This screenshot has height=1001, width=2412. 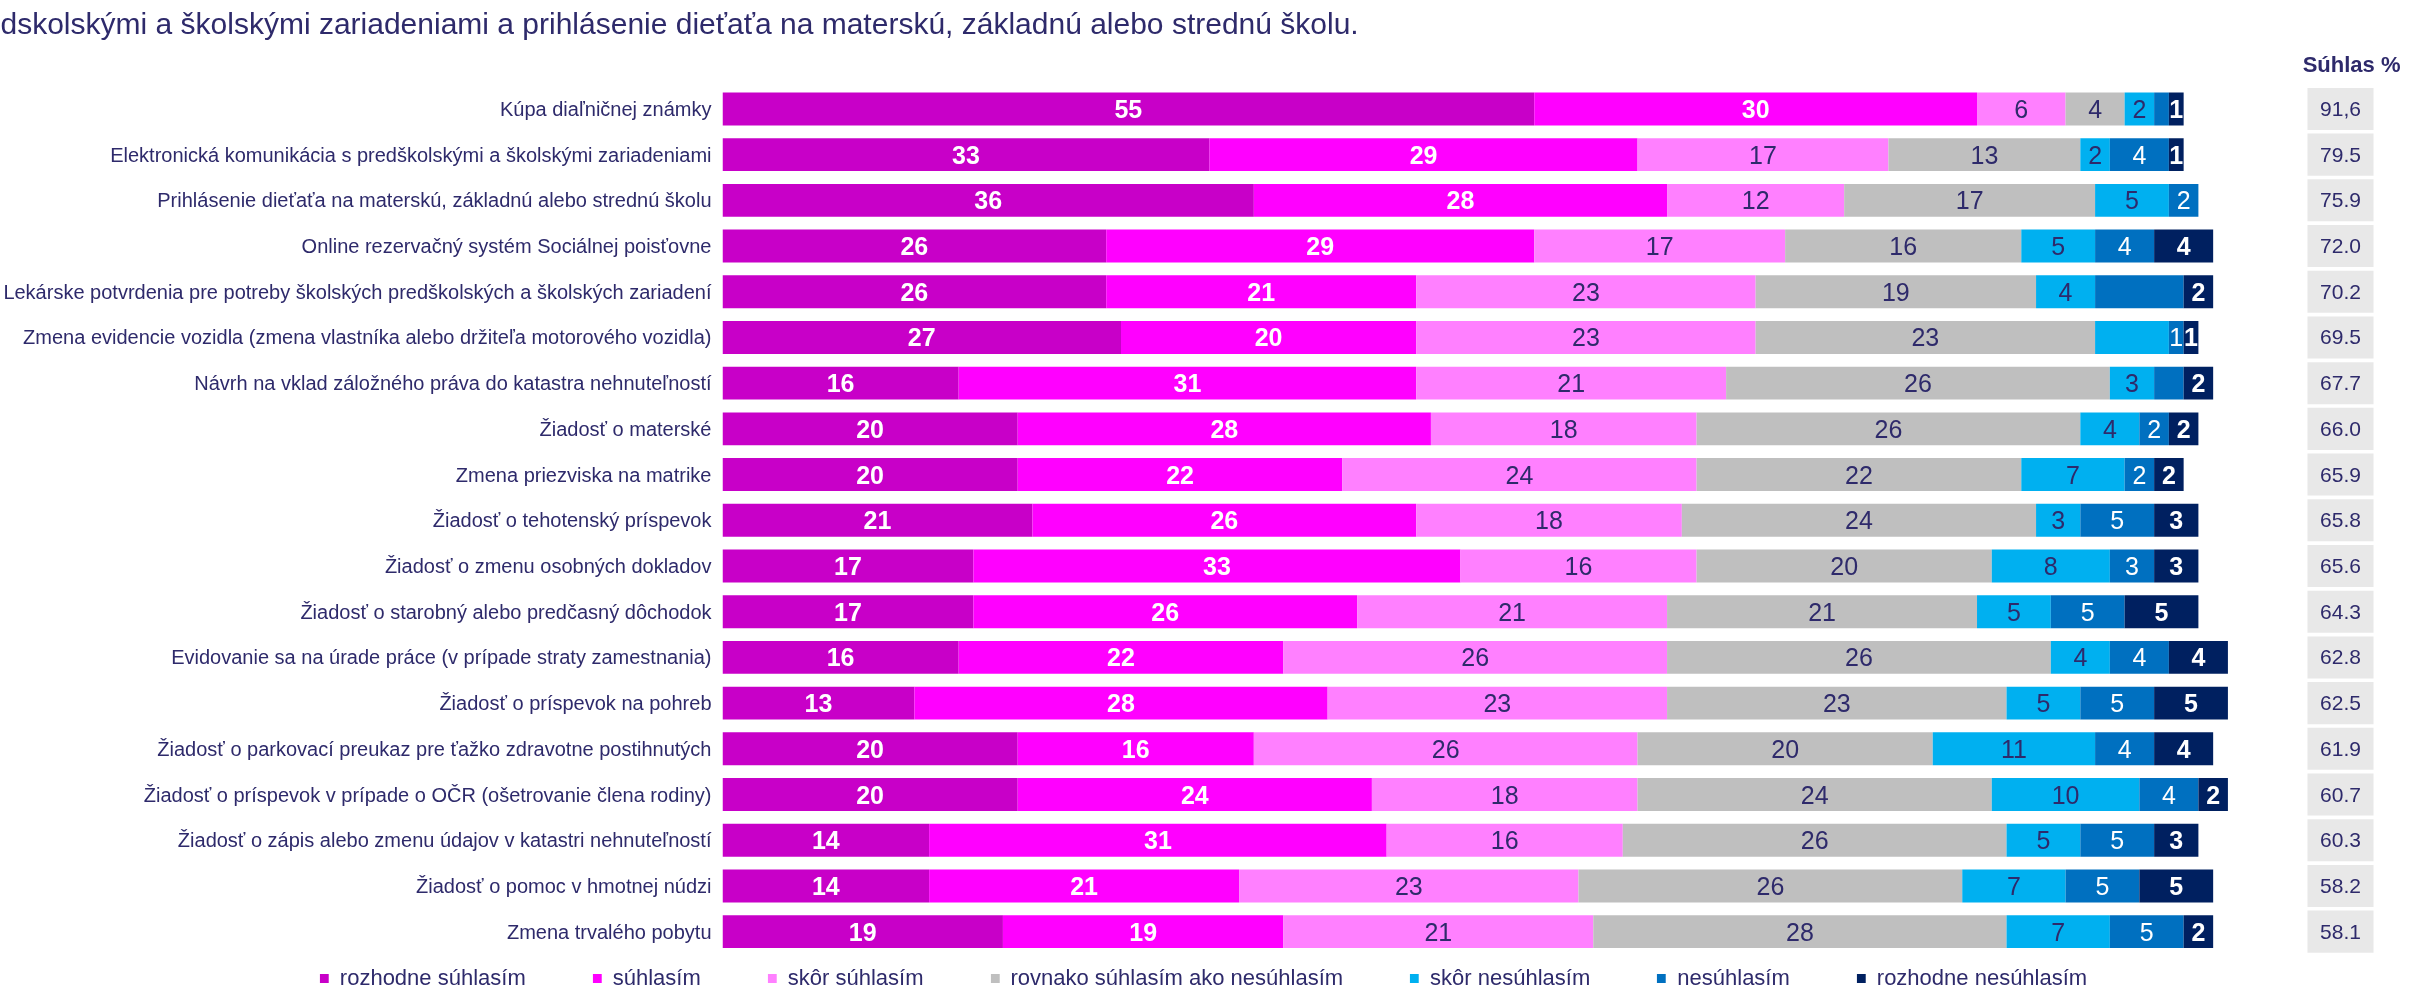 What do you see at coordinates (1121, 657) in the screenshot?
I see `data-label: 22` at bounding box center [1121, 657].